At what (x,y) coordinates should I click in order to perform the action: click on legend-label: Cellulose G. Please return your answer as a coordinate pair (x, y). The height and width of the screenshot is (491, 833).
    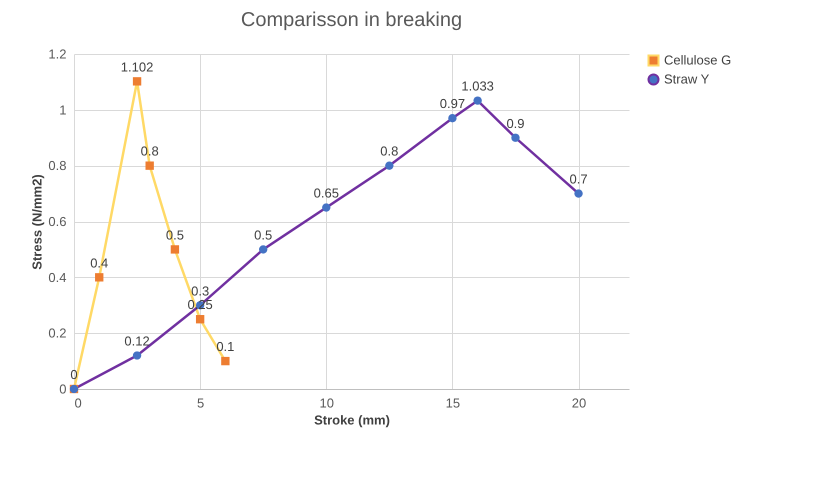
    Looking at the image, I should click on (698, 60).